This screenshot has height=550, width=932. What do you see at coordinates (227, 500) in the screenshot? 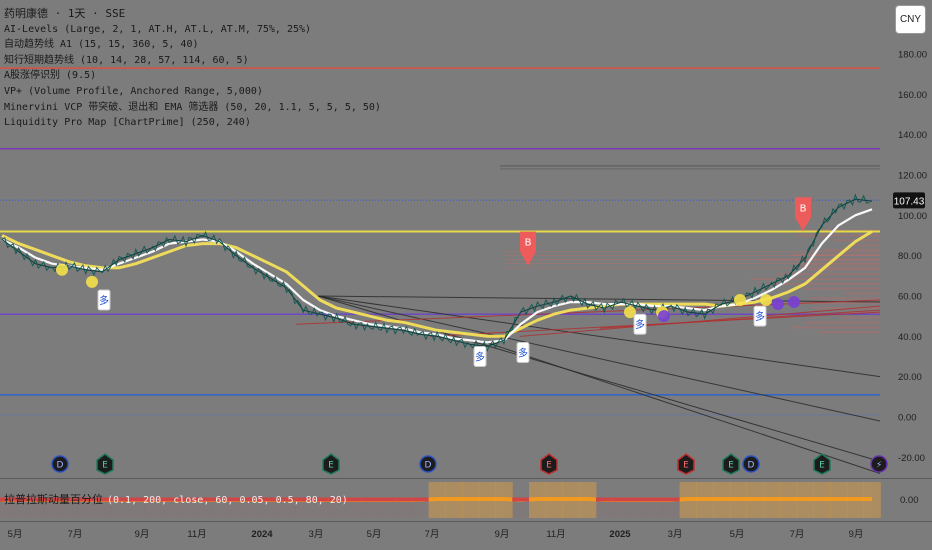
I see `oscillator-params: (0.1, 200, close, 60, 0.05, 0.5, 80, 20)` at bounding box center [227, 500].